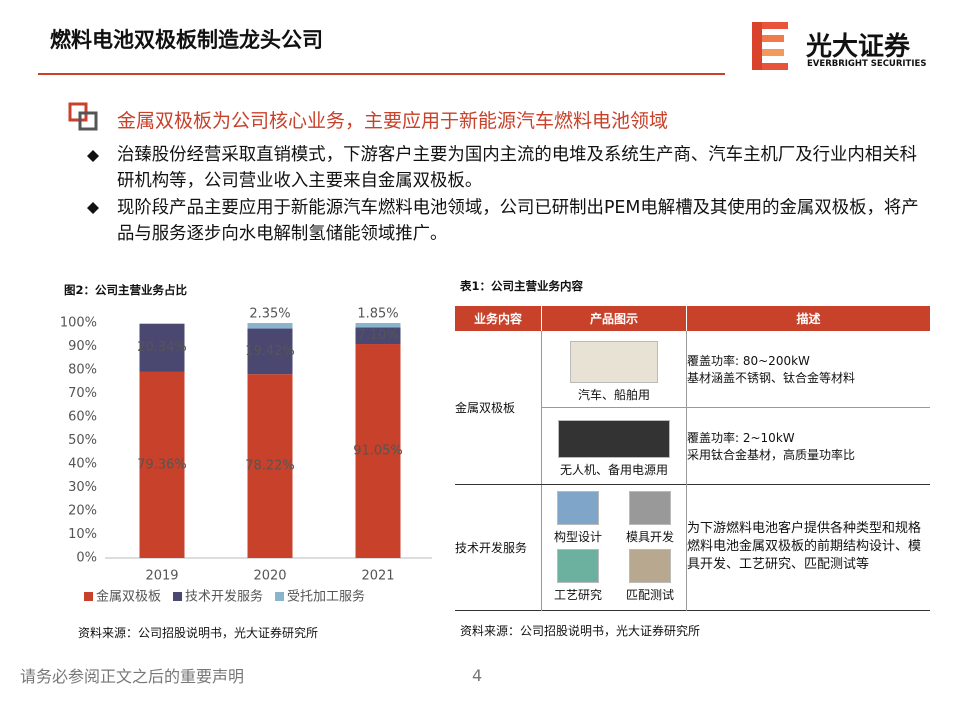 The width and height of the screenshot is (959, 719). Describe the element at coordinates (771, 454) in the screenshot. I see `description: 采用钛合金基材，高质量功率比` at that location.